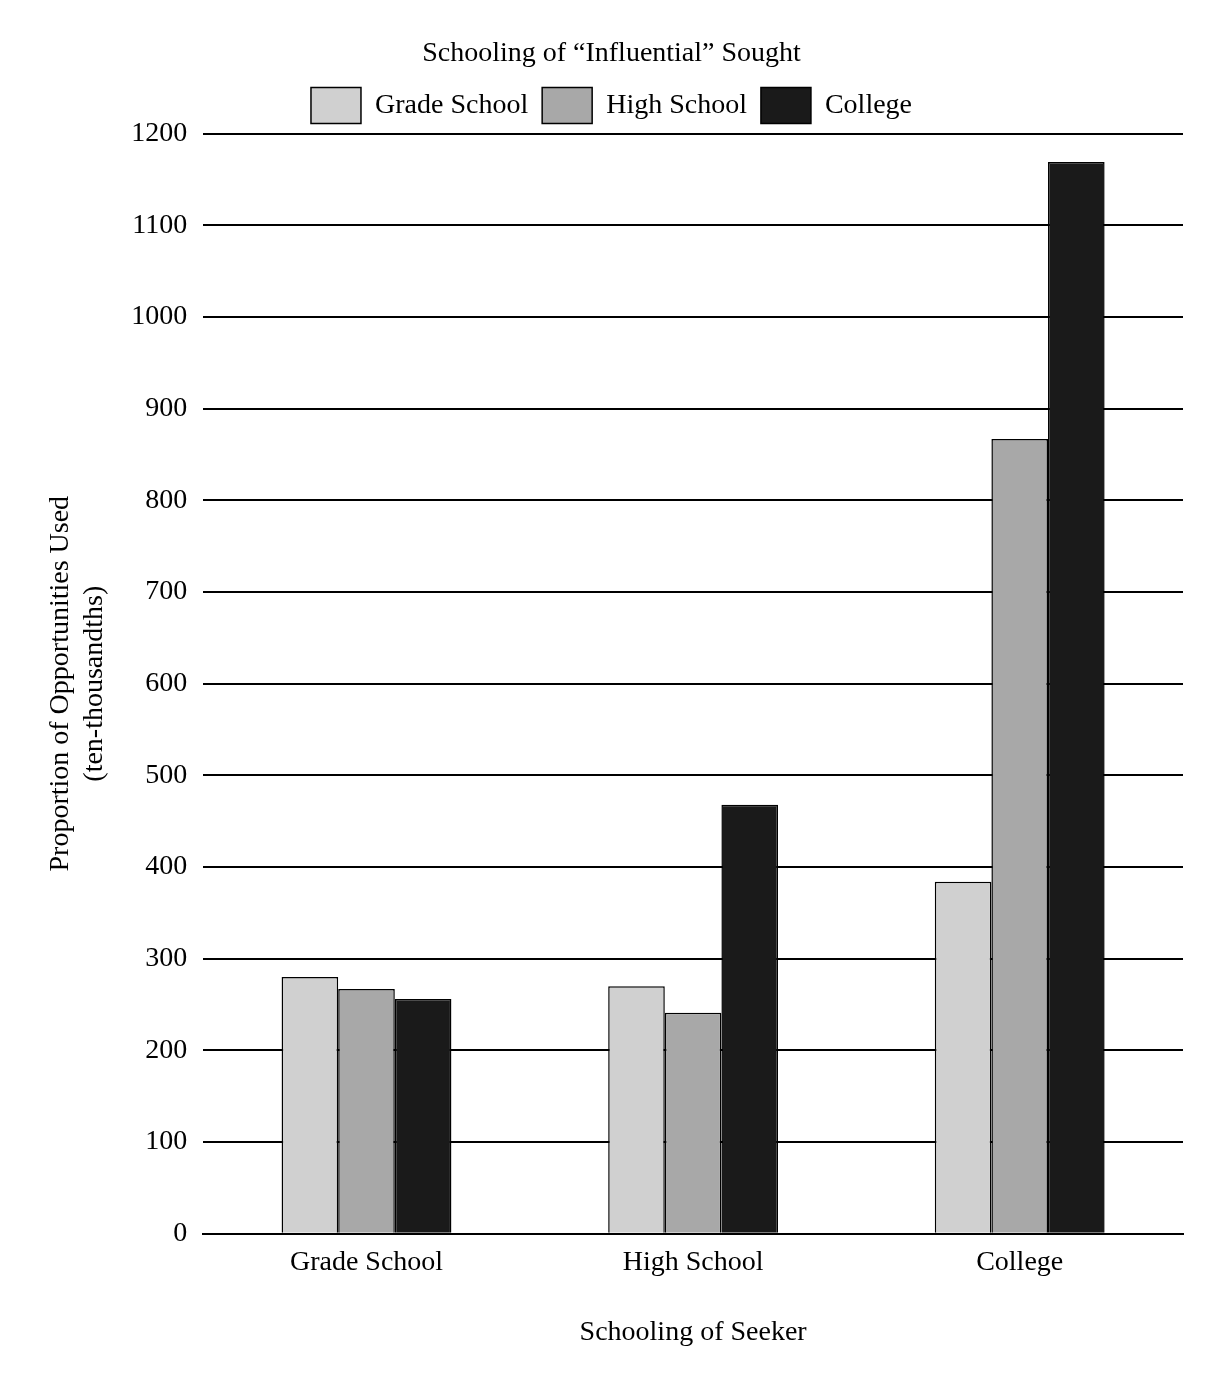  I want to click on legend-label: Grade School, so click(451, 103).